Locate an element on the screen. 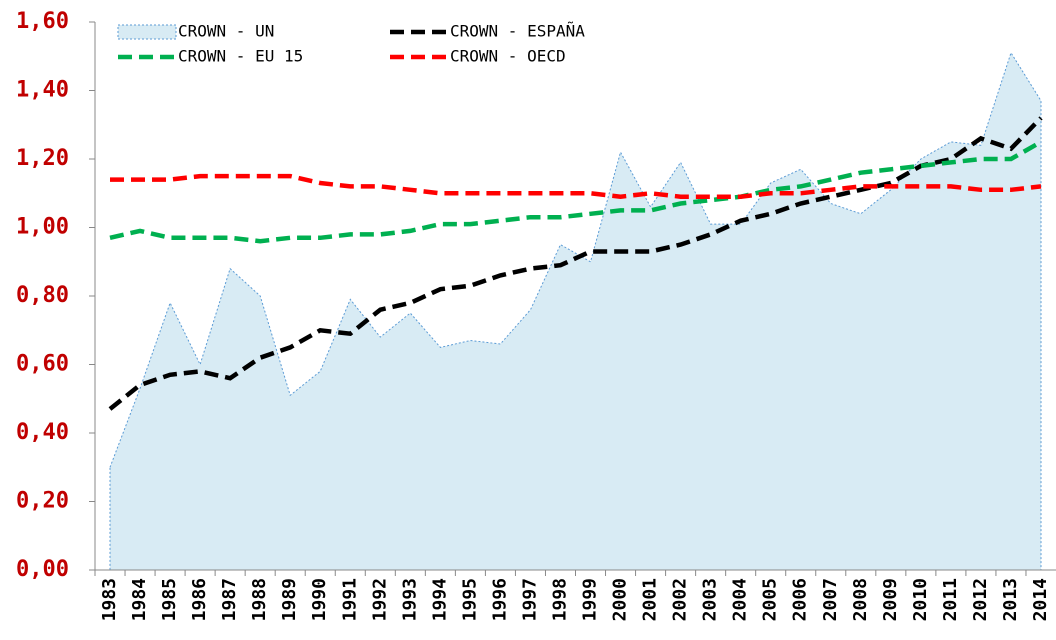 The height and width of the screenshot is (640, 1056). x-tick-label: 1994 is located at coordinates (439, 600).